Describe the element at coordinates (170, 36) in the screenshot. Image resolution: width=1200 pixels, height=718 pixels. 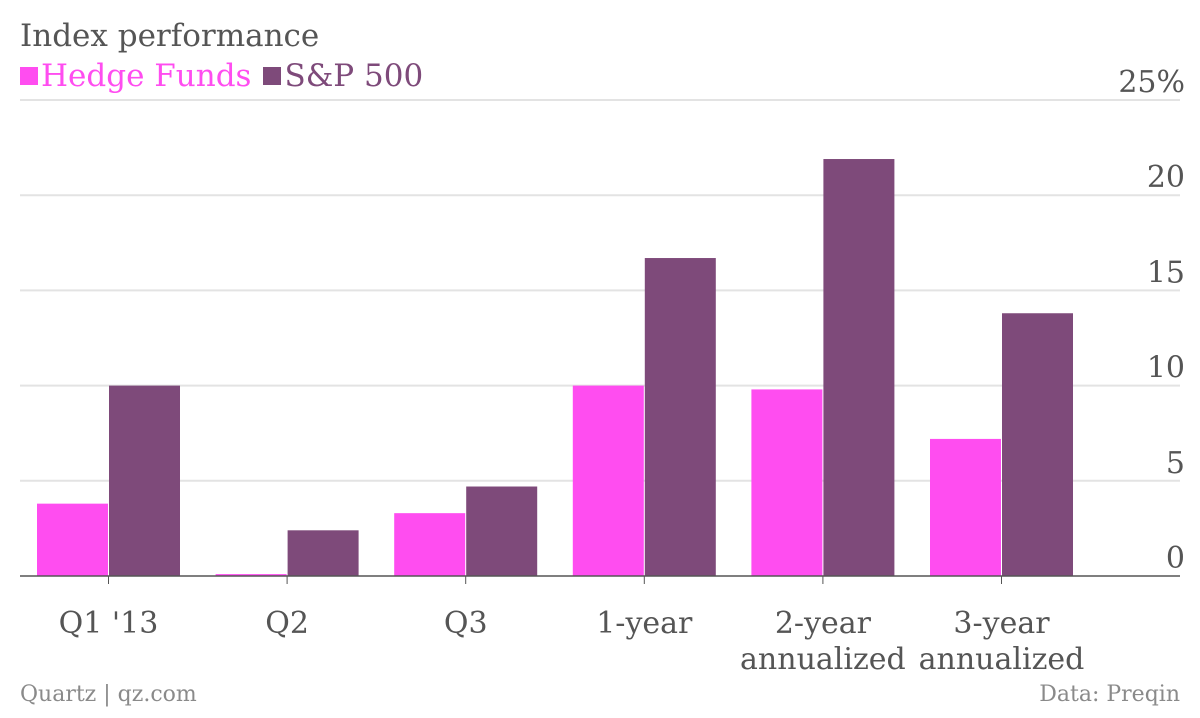
I see `chart-title: Index performance` at that location.